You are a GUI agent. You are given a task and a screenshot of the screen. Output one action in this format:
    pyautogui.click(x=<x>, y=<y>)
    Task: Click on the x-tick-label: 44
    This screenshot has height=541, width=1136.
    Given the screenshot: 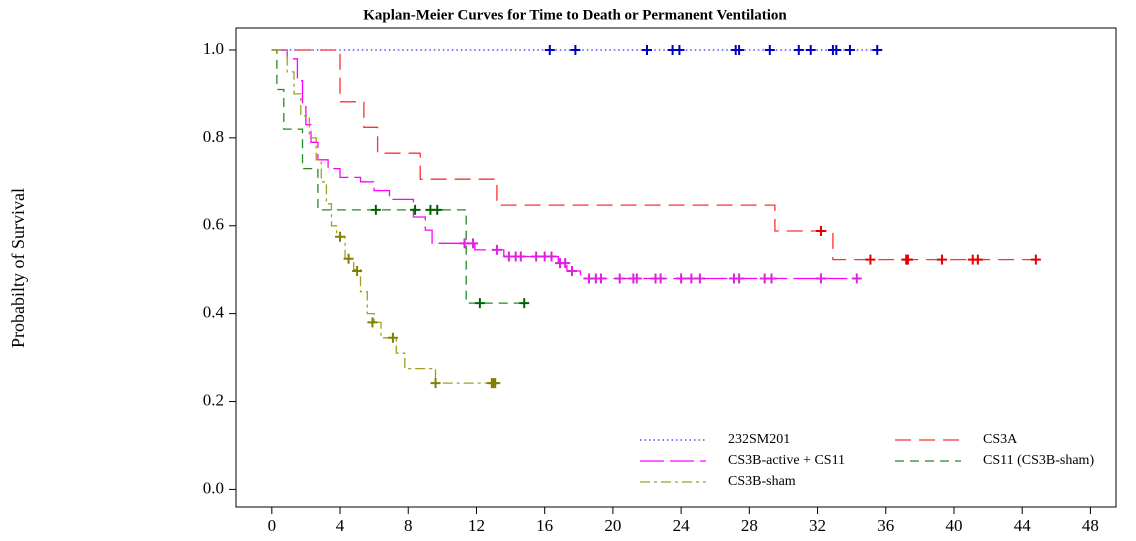 What is the action you would take?
    pyautogui.click(x=1023, y=525)
    